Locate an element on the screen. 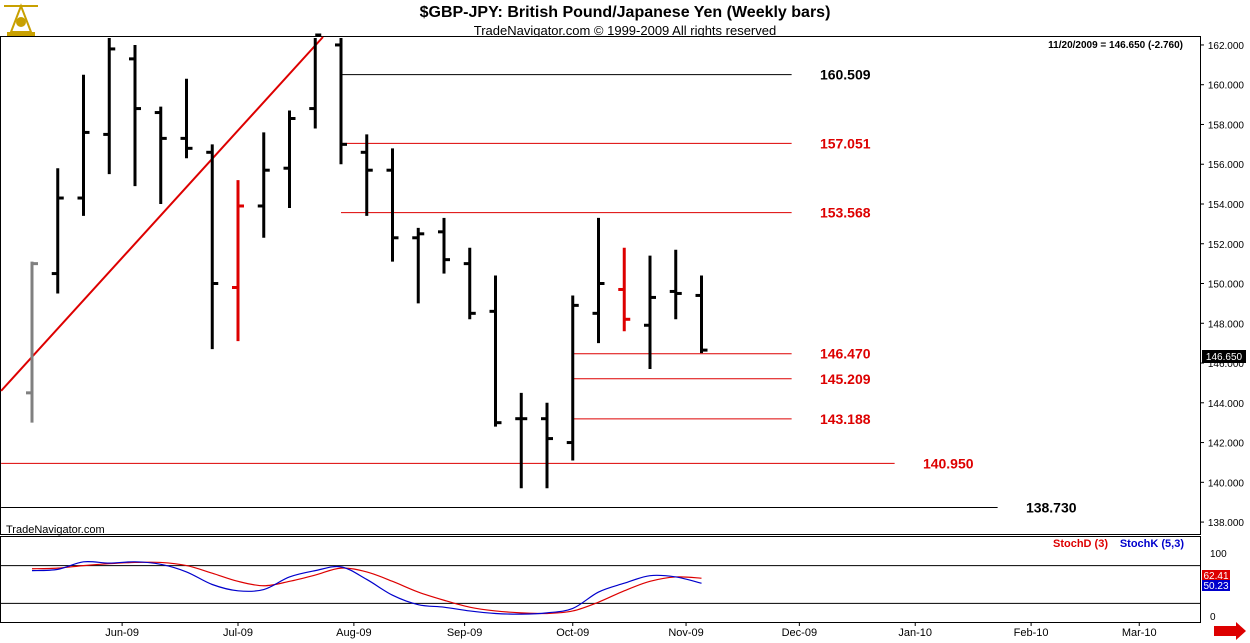 The height and width of the screenshot is (643, 1250). y-tick-label: 142.000 is located at coordinates (1226, 444).